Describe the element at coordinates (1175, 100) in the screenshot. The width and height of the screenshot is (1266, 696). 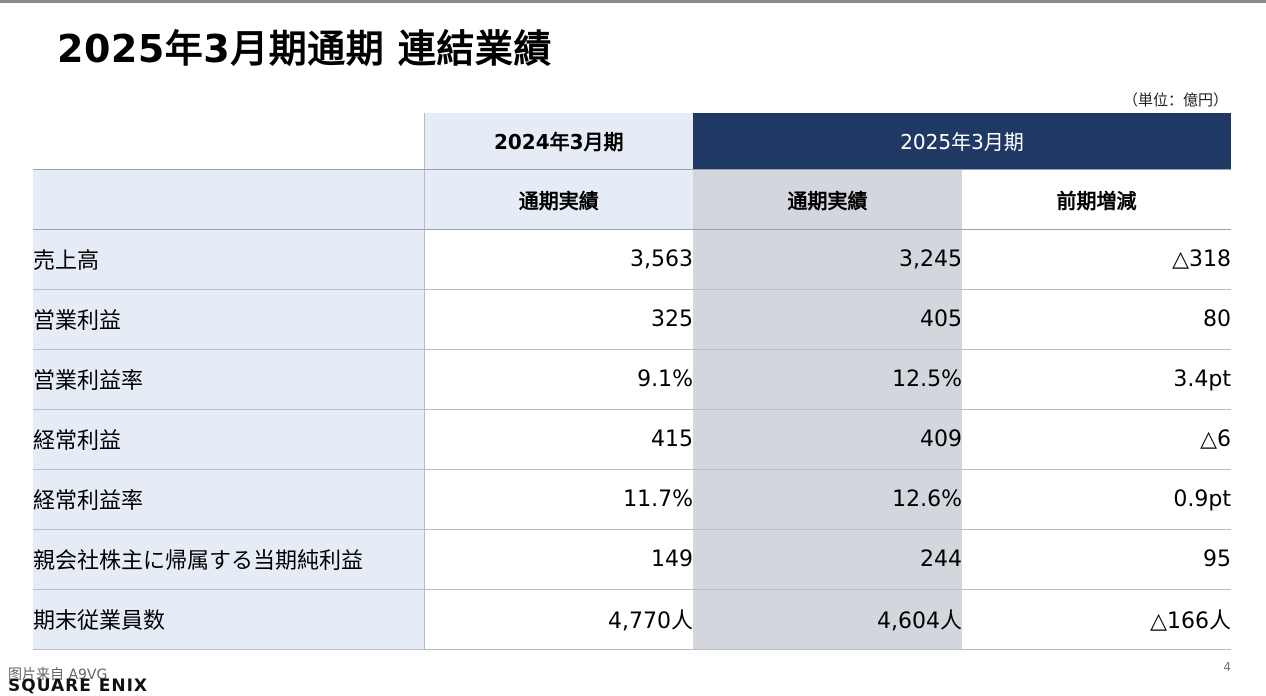
I see `unit-note: （単位：億円）` at that location.